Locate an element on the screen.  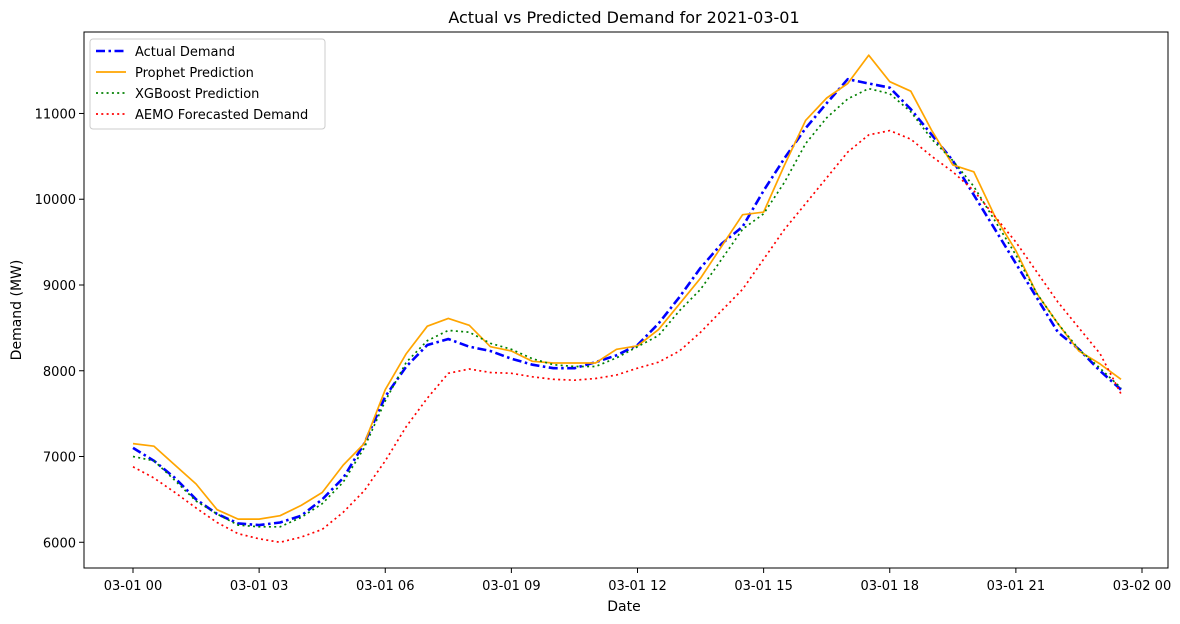
y-tick-label: 9000 is located at coordinates (59, 286).